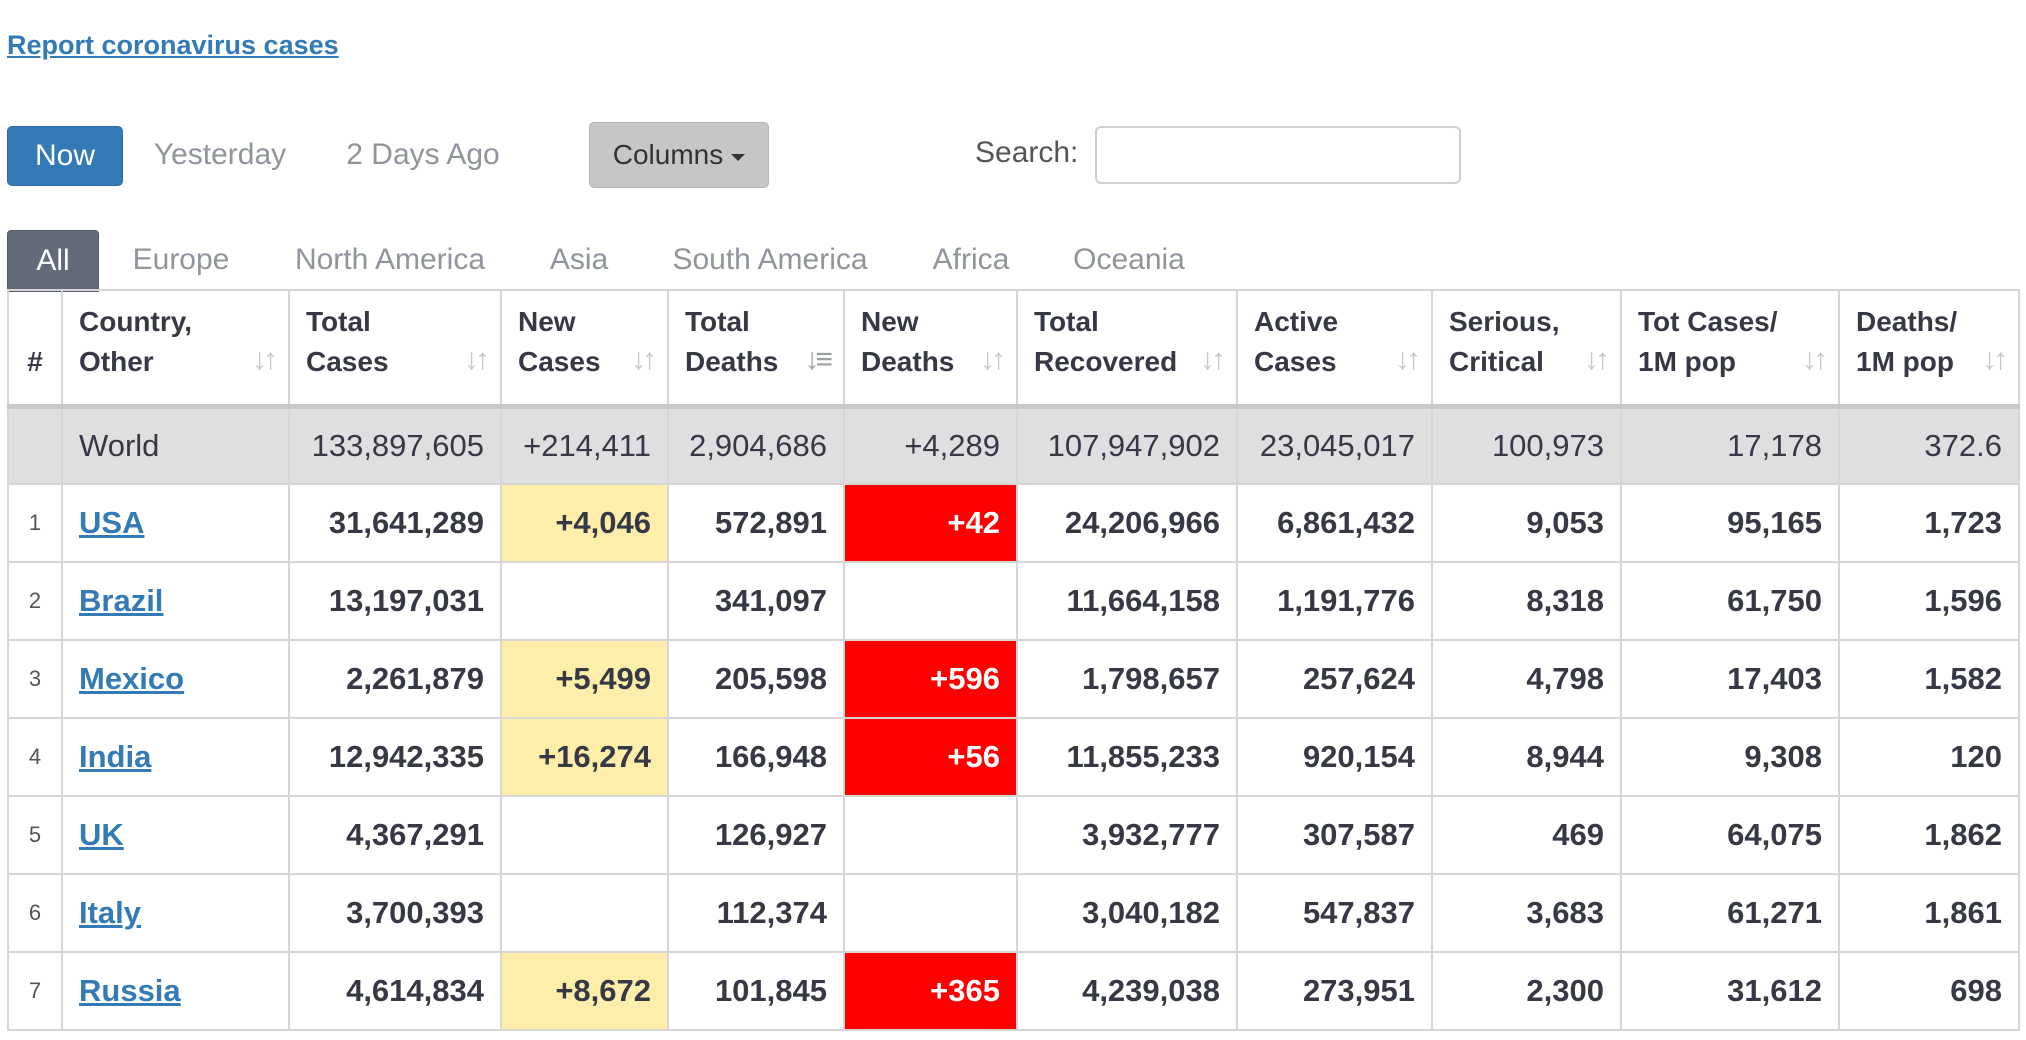  What do you see at coordinates (756, 991) in the screenshot?
I see `total-deaths-cell: 101,845` at bounding box center [756, 991].